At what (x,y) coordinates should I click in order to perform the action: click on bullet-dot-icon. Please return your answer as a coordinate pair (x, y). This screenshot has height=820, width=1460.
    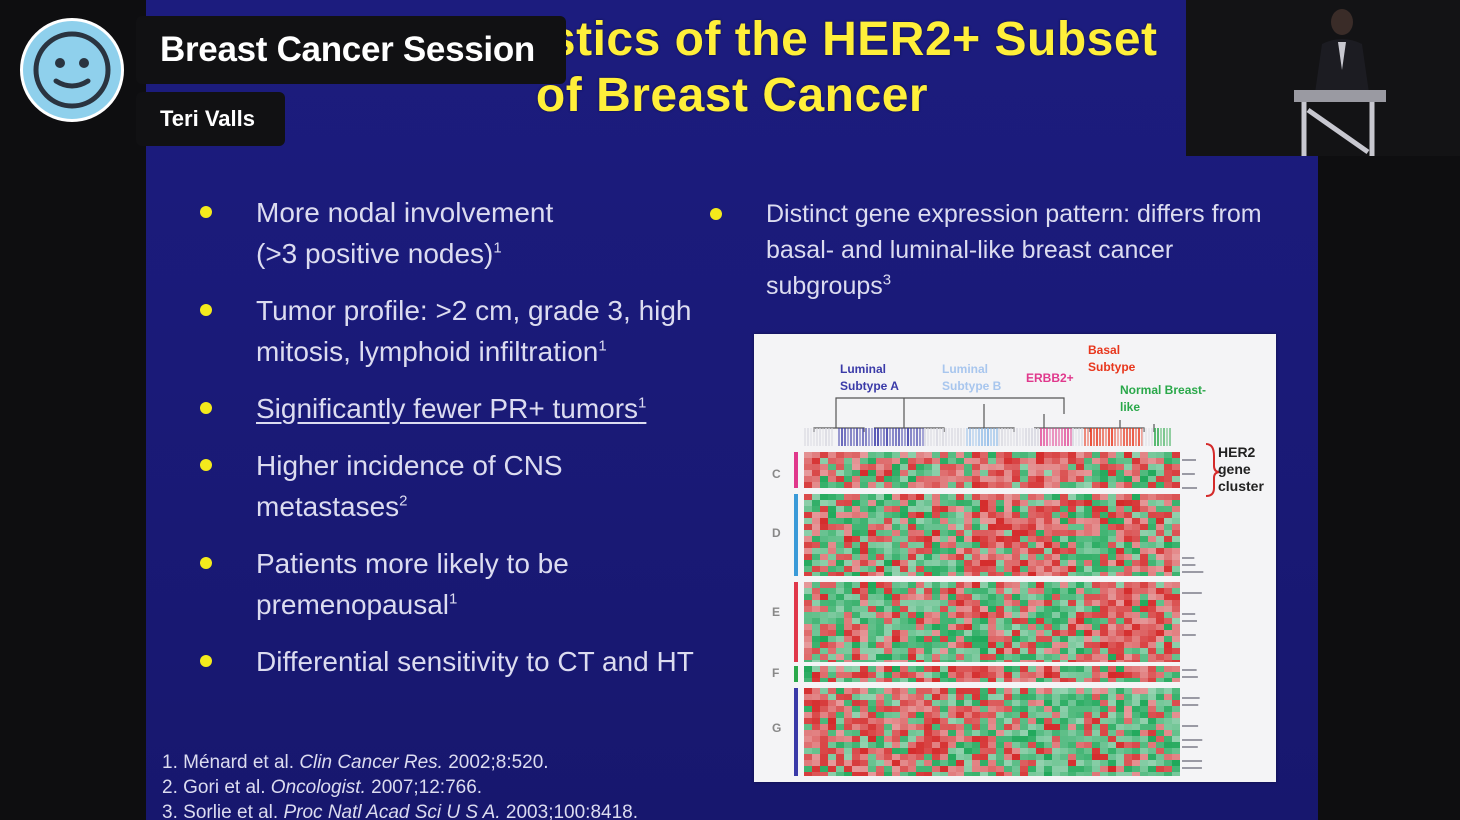
    Looking at the image, I should click on (206, 563).